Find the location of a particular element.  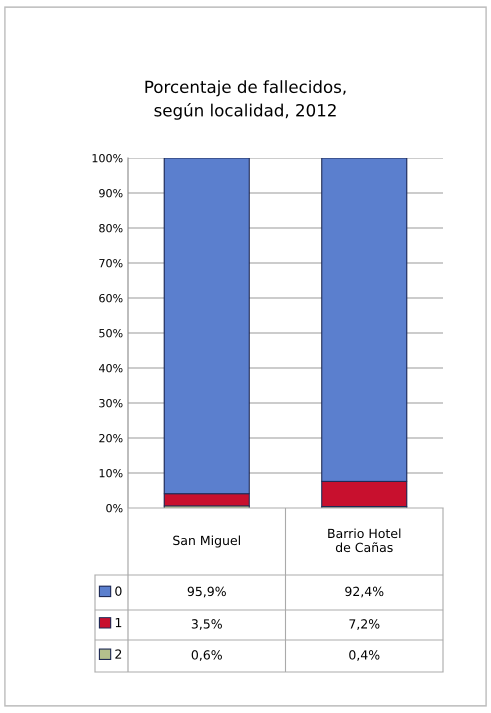

y-tick-label: 10% is located at coordinates (111, 473).